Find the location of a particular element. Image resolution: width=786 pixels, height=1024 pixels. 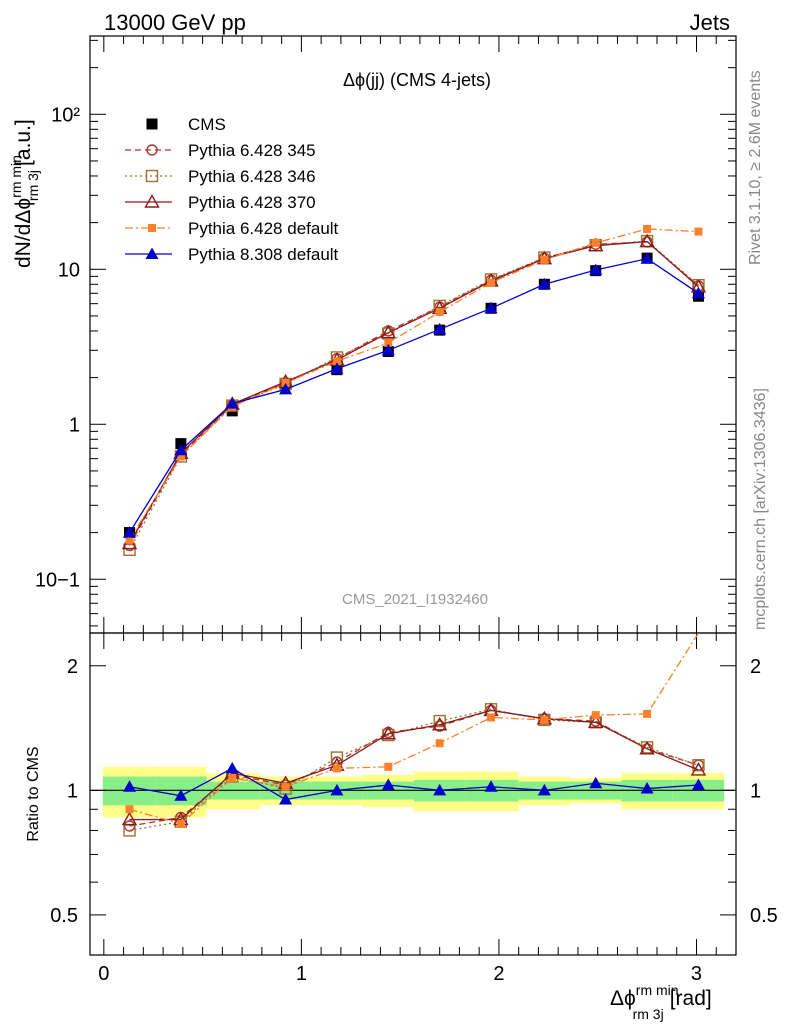

legend-label-2: Pythia 6.428 346 is located at coordinates (252, 176).